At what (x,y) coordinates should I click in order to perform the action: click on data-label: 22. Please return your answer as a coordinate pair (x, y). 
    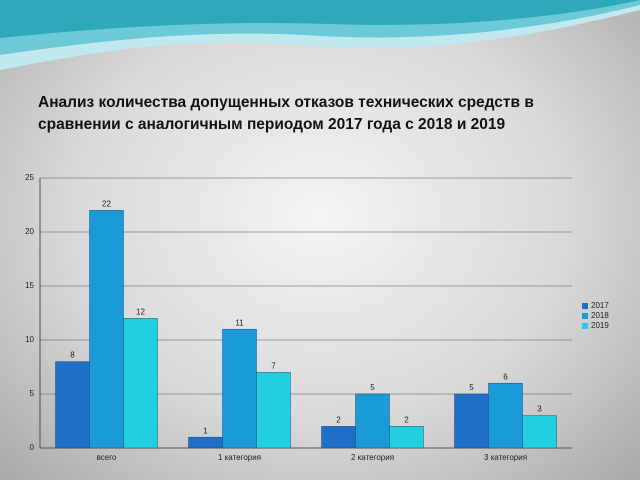
    Looking at the image, I should click on (106, 204).